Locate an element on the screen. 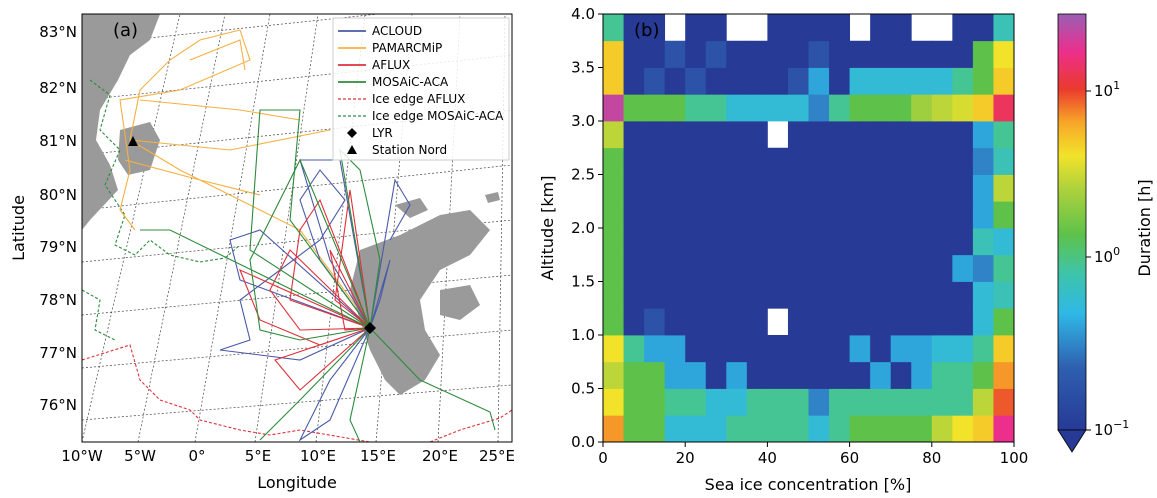  lat-tick: 82°N is located at coordinates (58, 88).